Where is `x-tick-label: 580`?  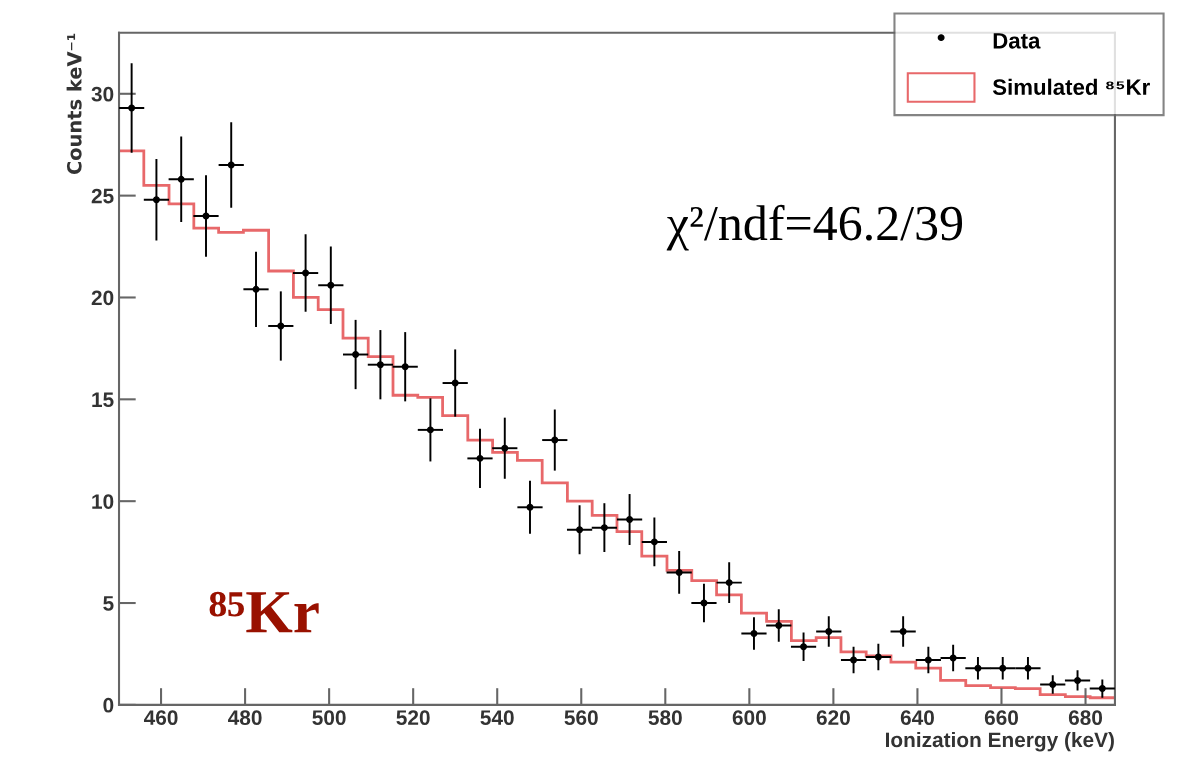 x-tick-label: 580 is located at coordinates (665, 718).